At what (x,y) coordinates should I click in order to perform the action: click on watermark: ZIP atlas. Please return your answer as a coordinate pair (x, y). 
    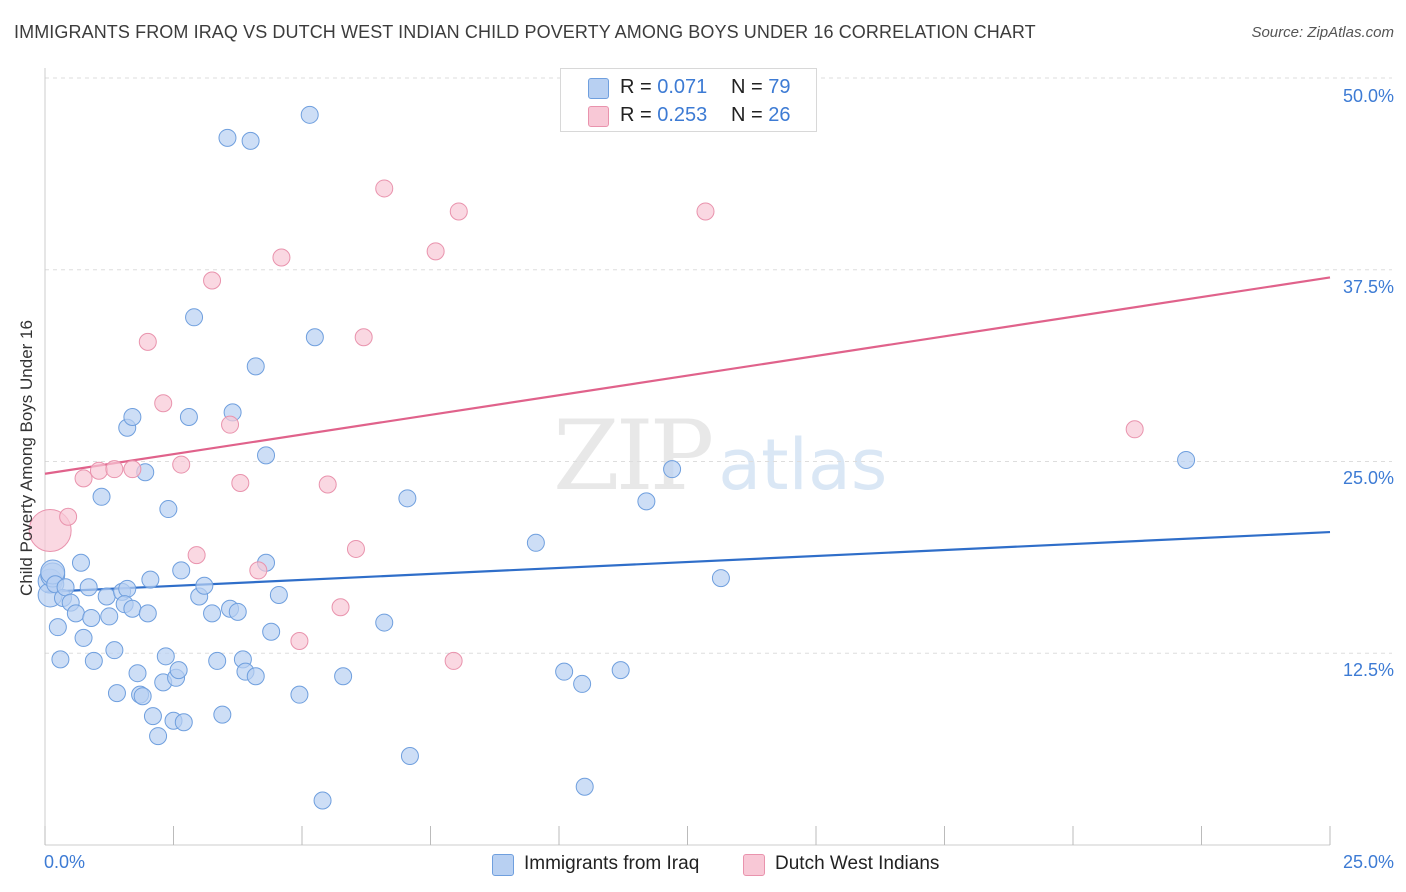
    Looking at the image, I should click on (720, 456).